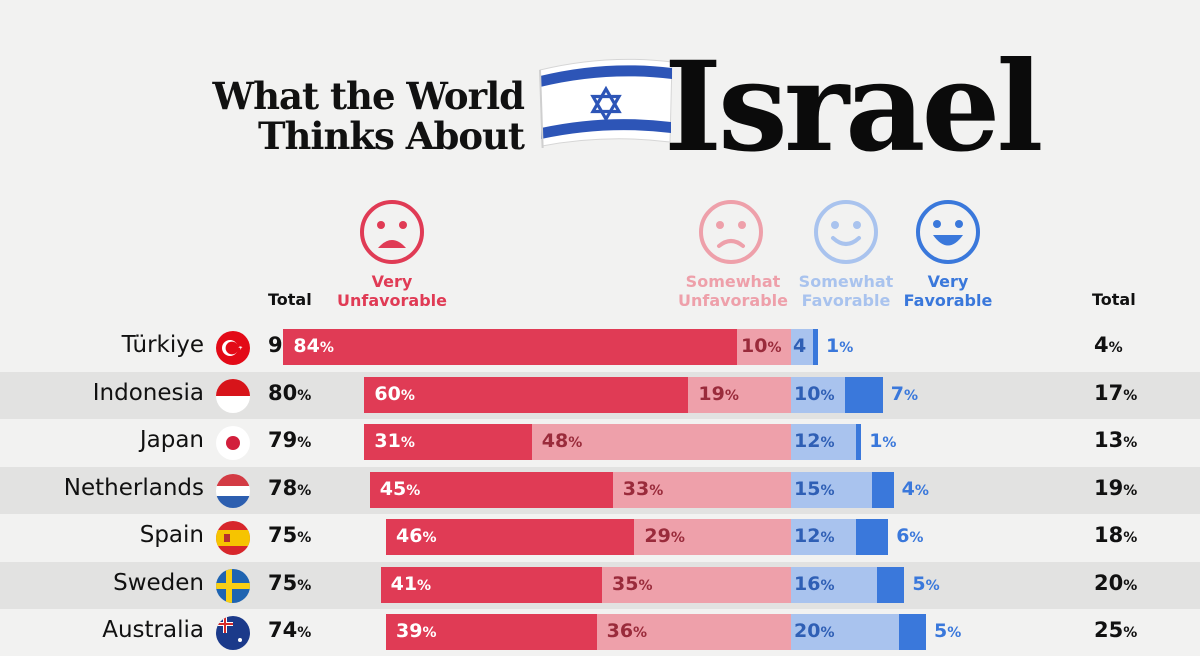 Image resolution: width=1200 pixels, height=656 pixels. What do you see at coordinates (1116, 630) in the screenshot?
I see `total-favorable-value: 25%` at bounding box center [1116, 630].